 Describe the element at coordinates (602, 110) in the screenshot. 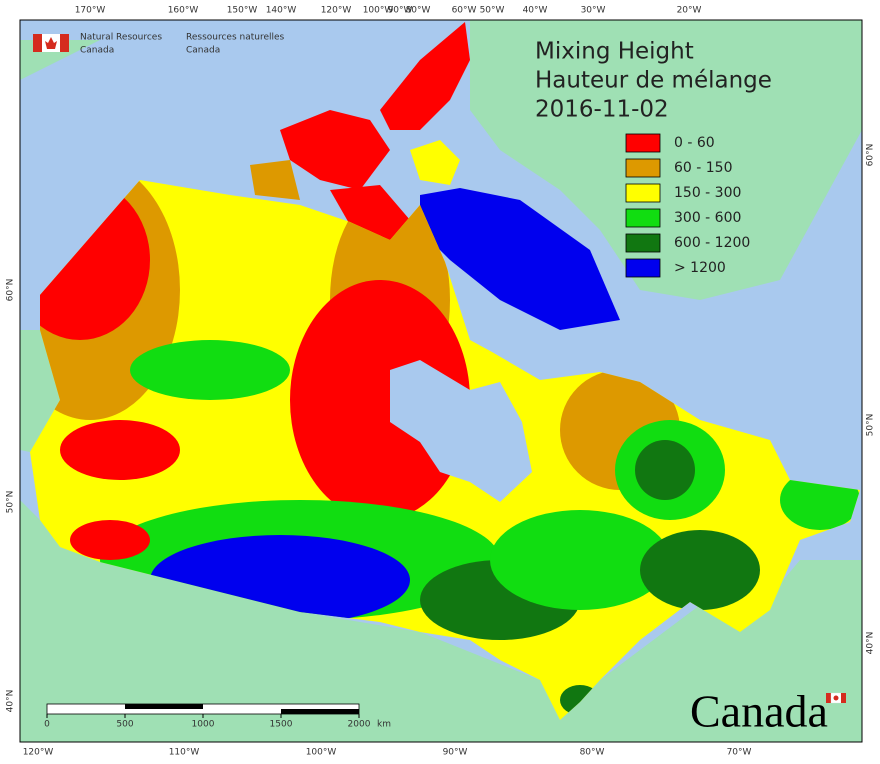

I see `title: 2016-11-02` at that location.